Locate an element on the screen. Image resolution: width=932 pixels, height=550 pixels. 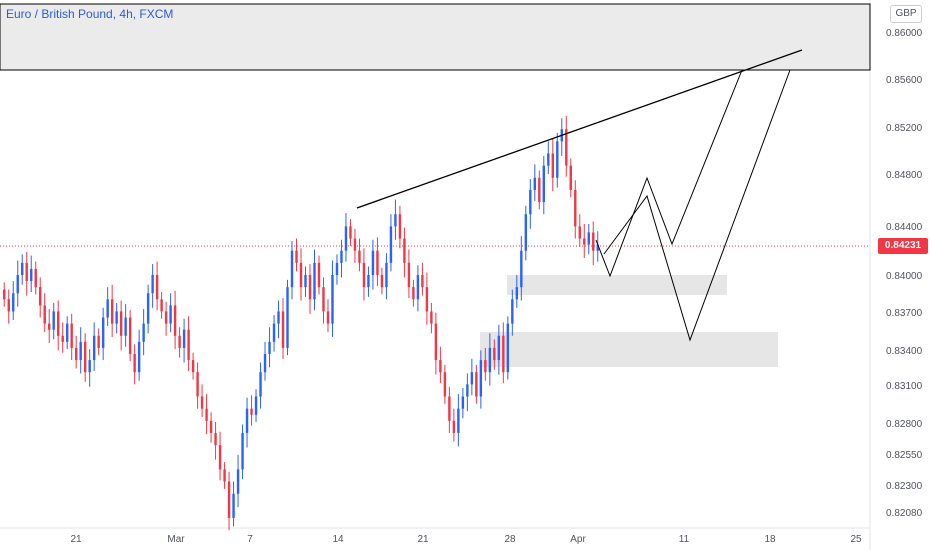
price-tick-label: 0.85600 is located at coordinates (904, 80).